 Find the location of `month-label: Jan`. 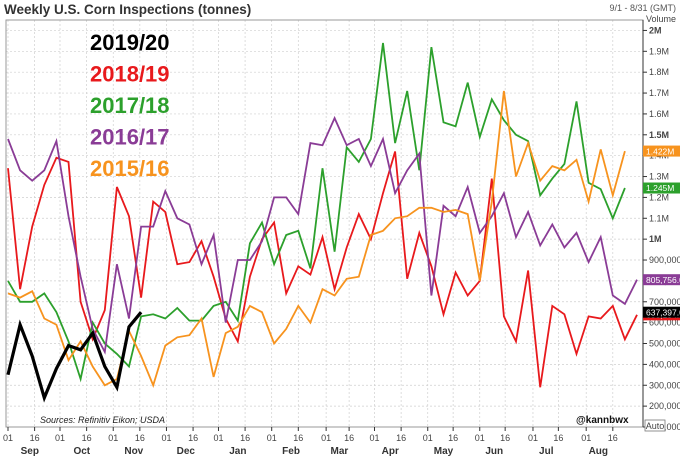

month-label: Jan is located at coordinates (237, 451).